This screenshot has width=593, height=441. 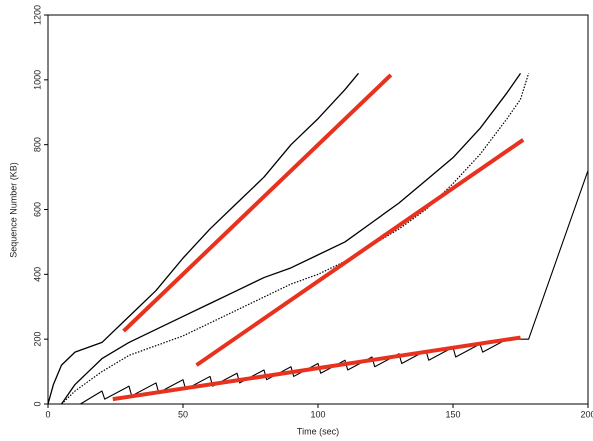 What do you see at coordinates (318, 431) in the screenshot?
I see `x-axis-label: Time (sec)` at bounding box center [318, 431].